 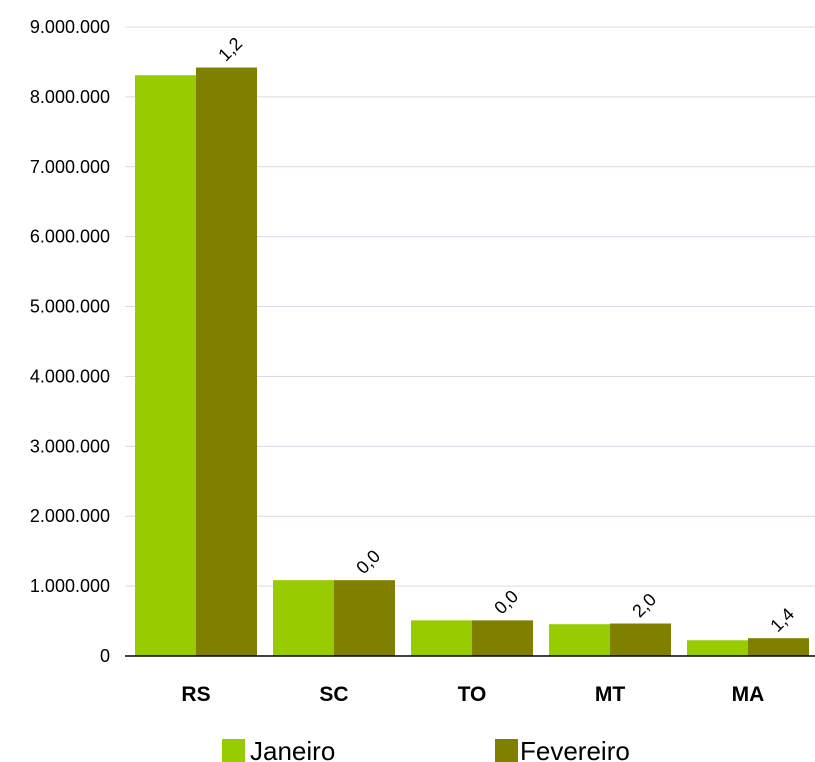 What do you see at coordinates (748, 694) in the screenshot?
I see `x-category-label: MA` at bounding box center [748, 694].